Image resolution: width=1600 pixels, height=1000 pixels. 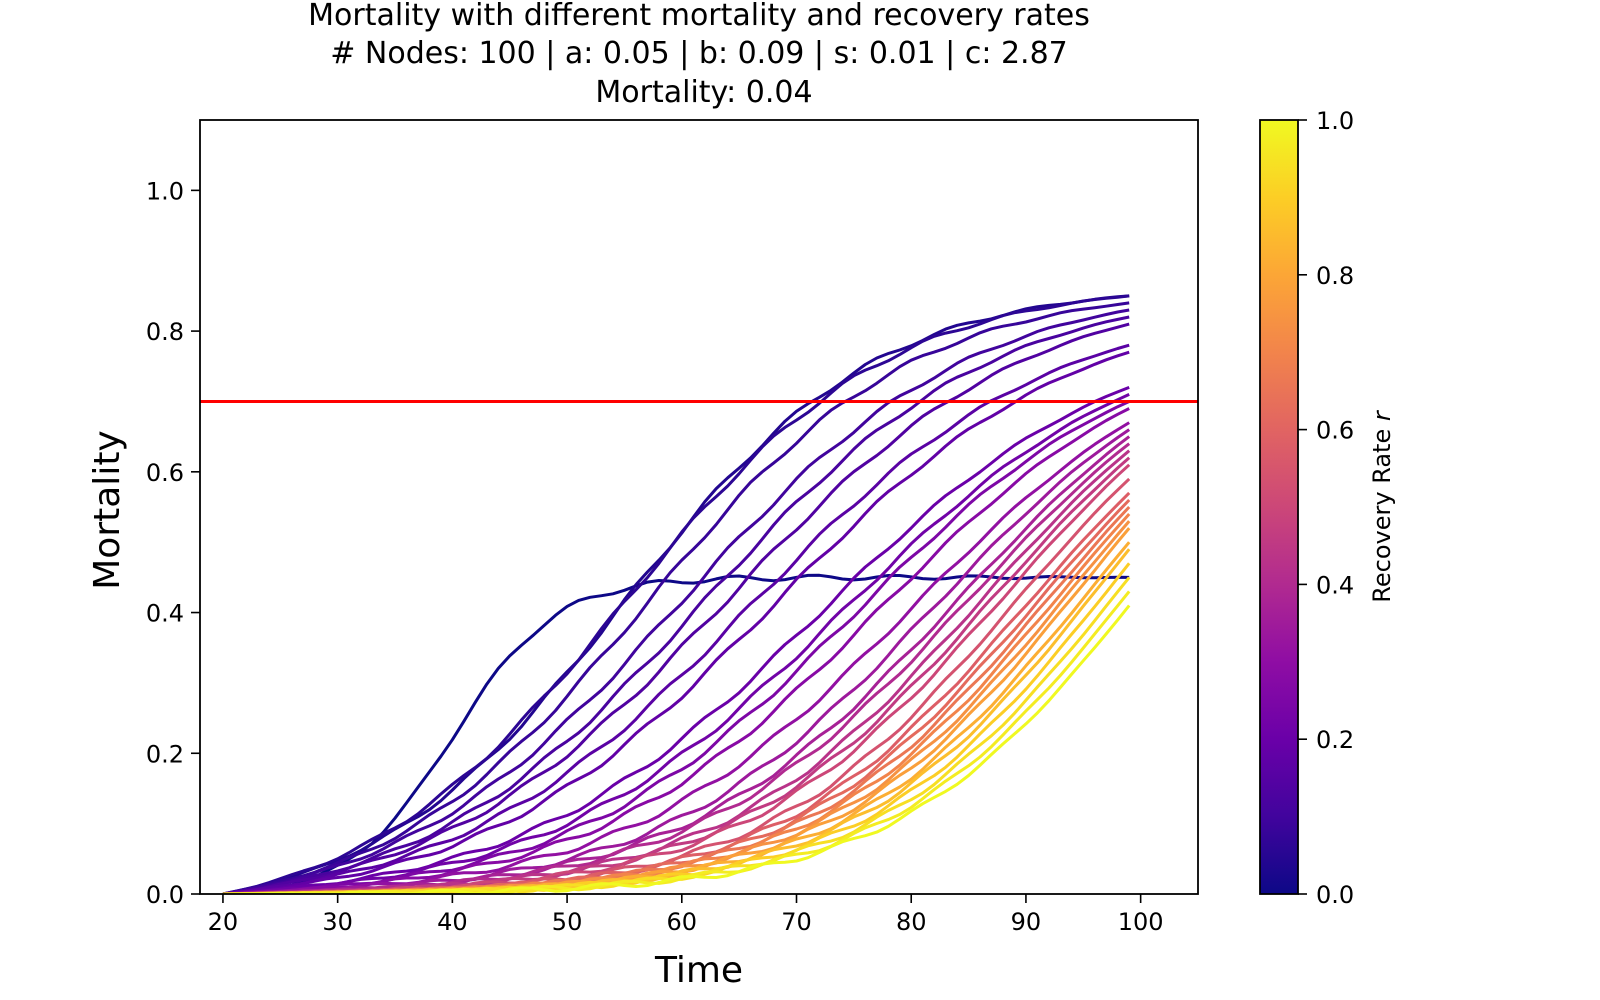 I want to click on x-axis-ticks: 20 30 40 50 60 70 80 90 100, so click(x=686, y=915).